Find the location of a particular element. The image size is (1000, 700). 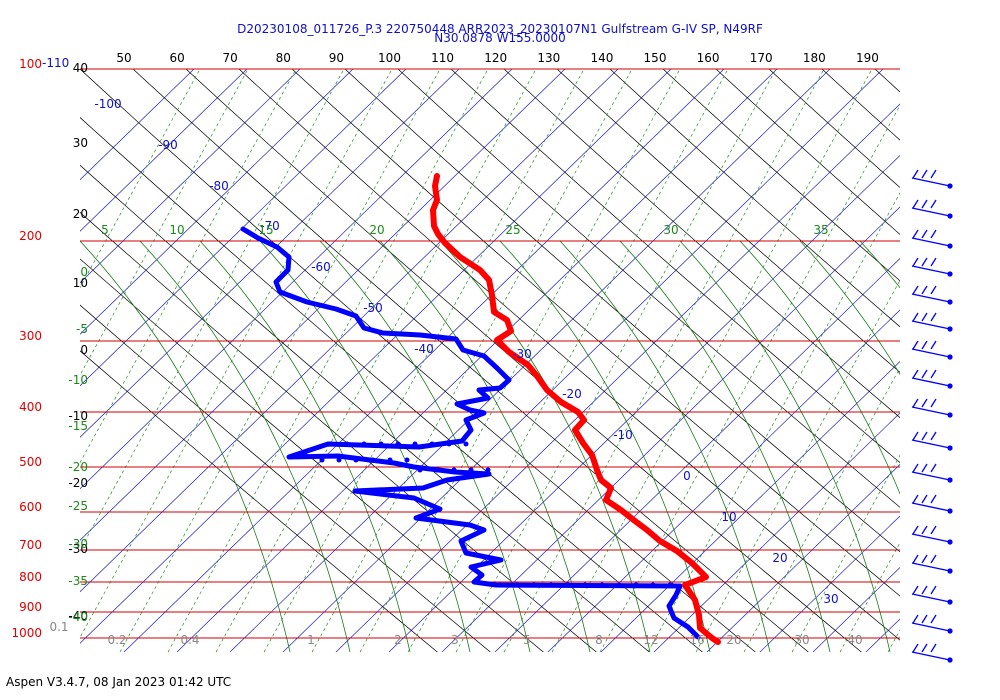

moist-adiabat-label: 0 is located at coordinates (84, 272).